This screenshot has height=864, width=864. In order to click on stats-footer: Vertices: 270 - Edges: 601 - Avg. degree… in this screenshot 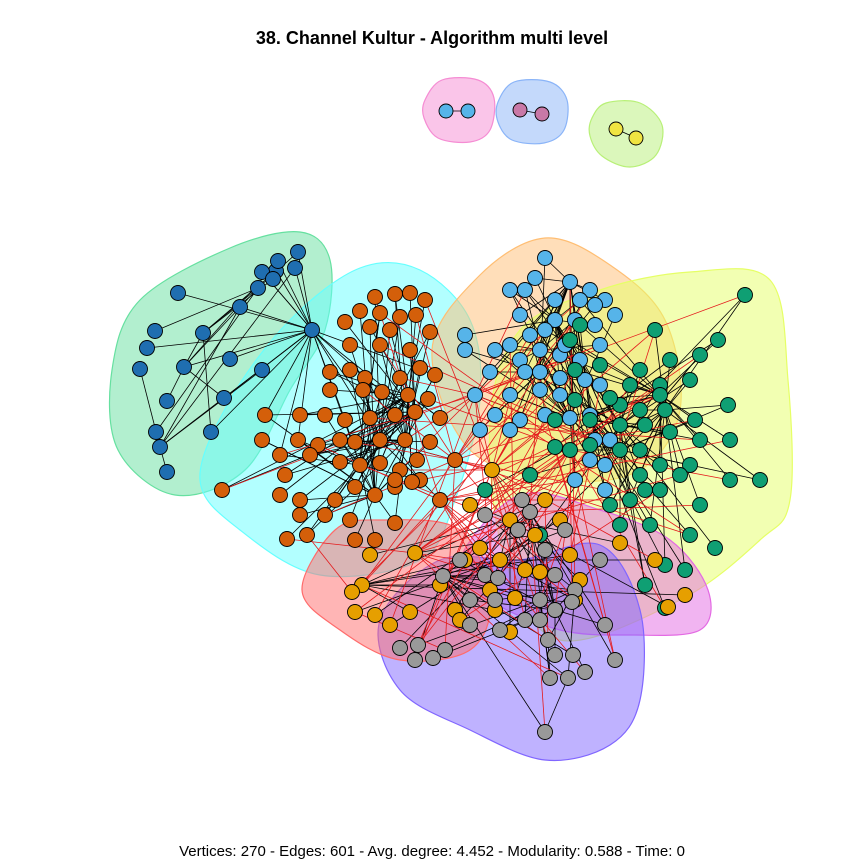, I will do `click(432, 851)`.